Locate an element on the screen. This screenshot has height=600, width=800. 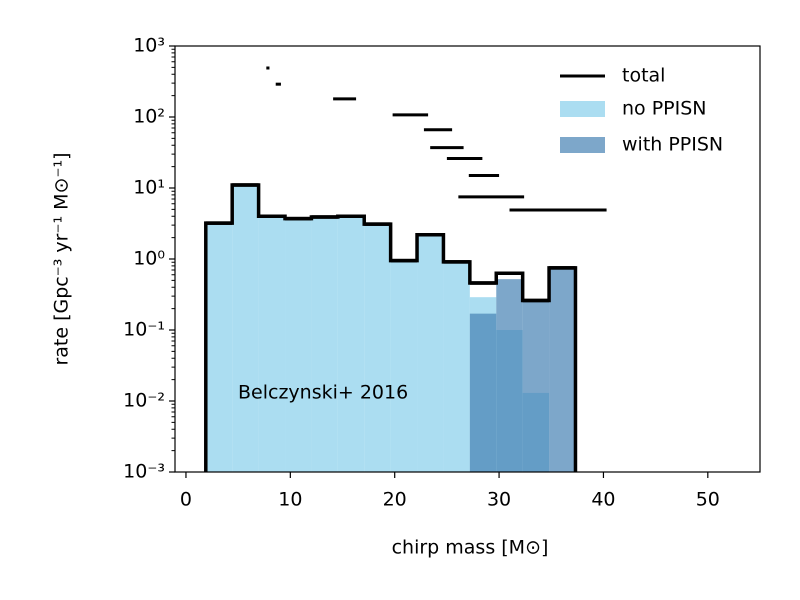
x-tick-label: 0 is located at coordinates (186, 500).